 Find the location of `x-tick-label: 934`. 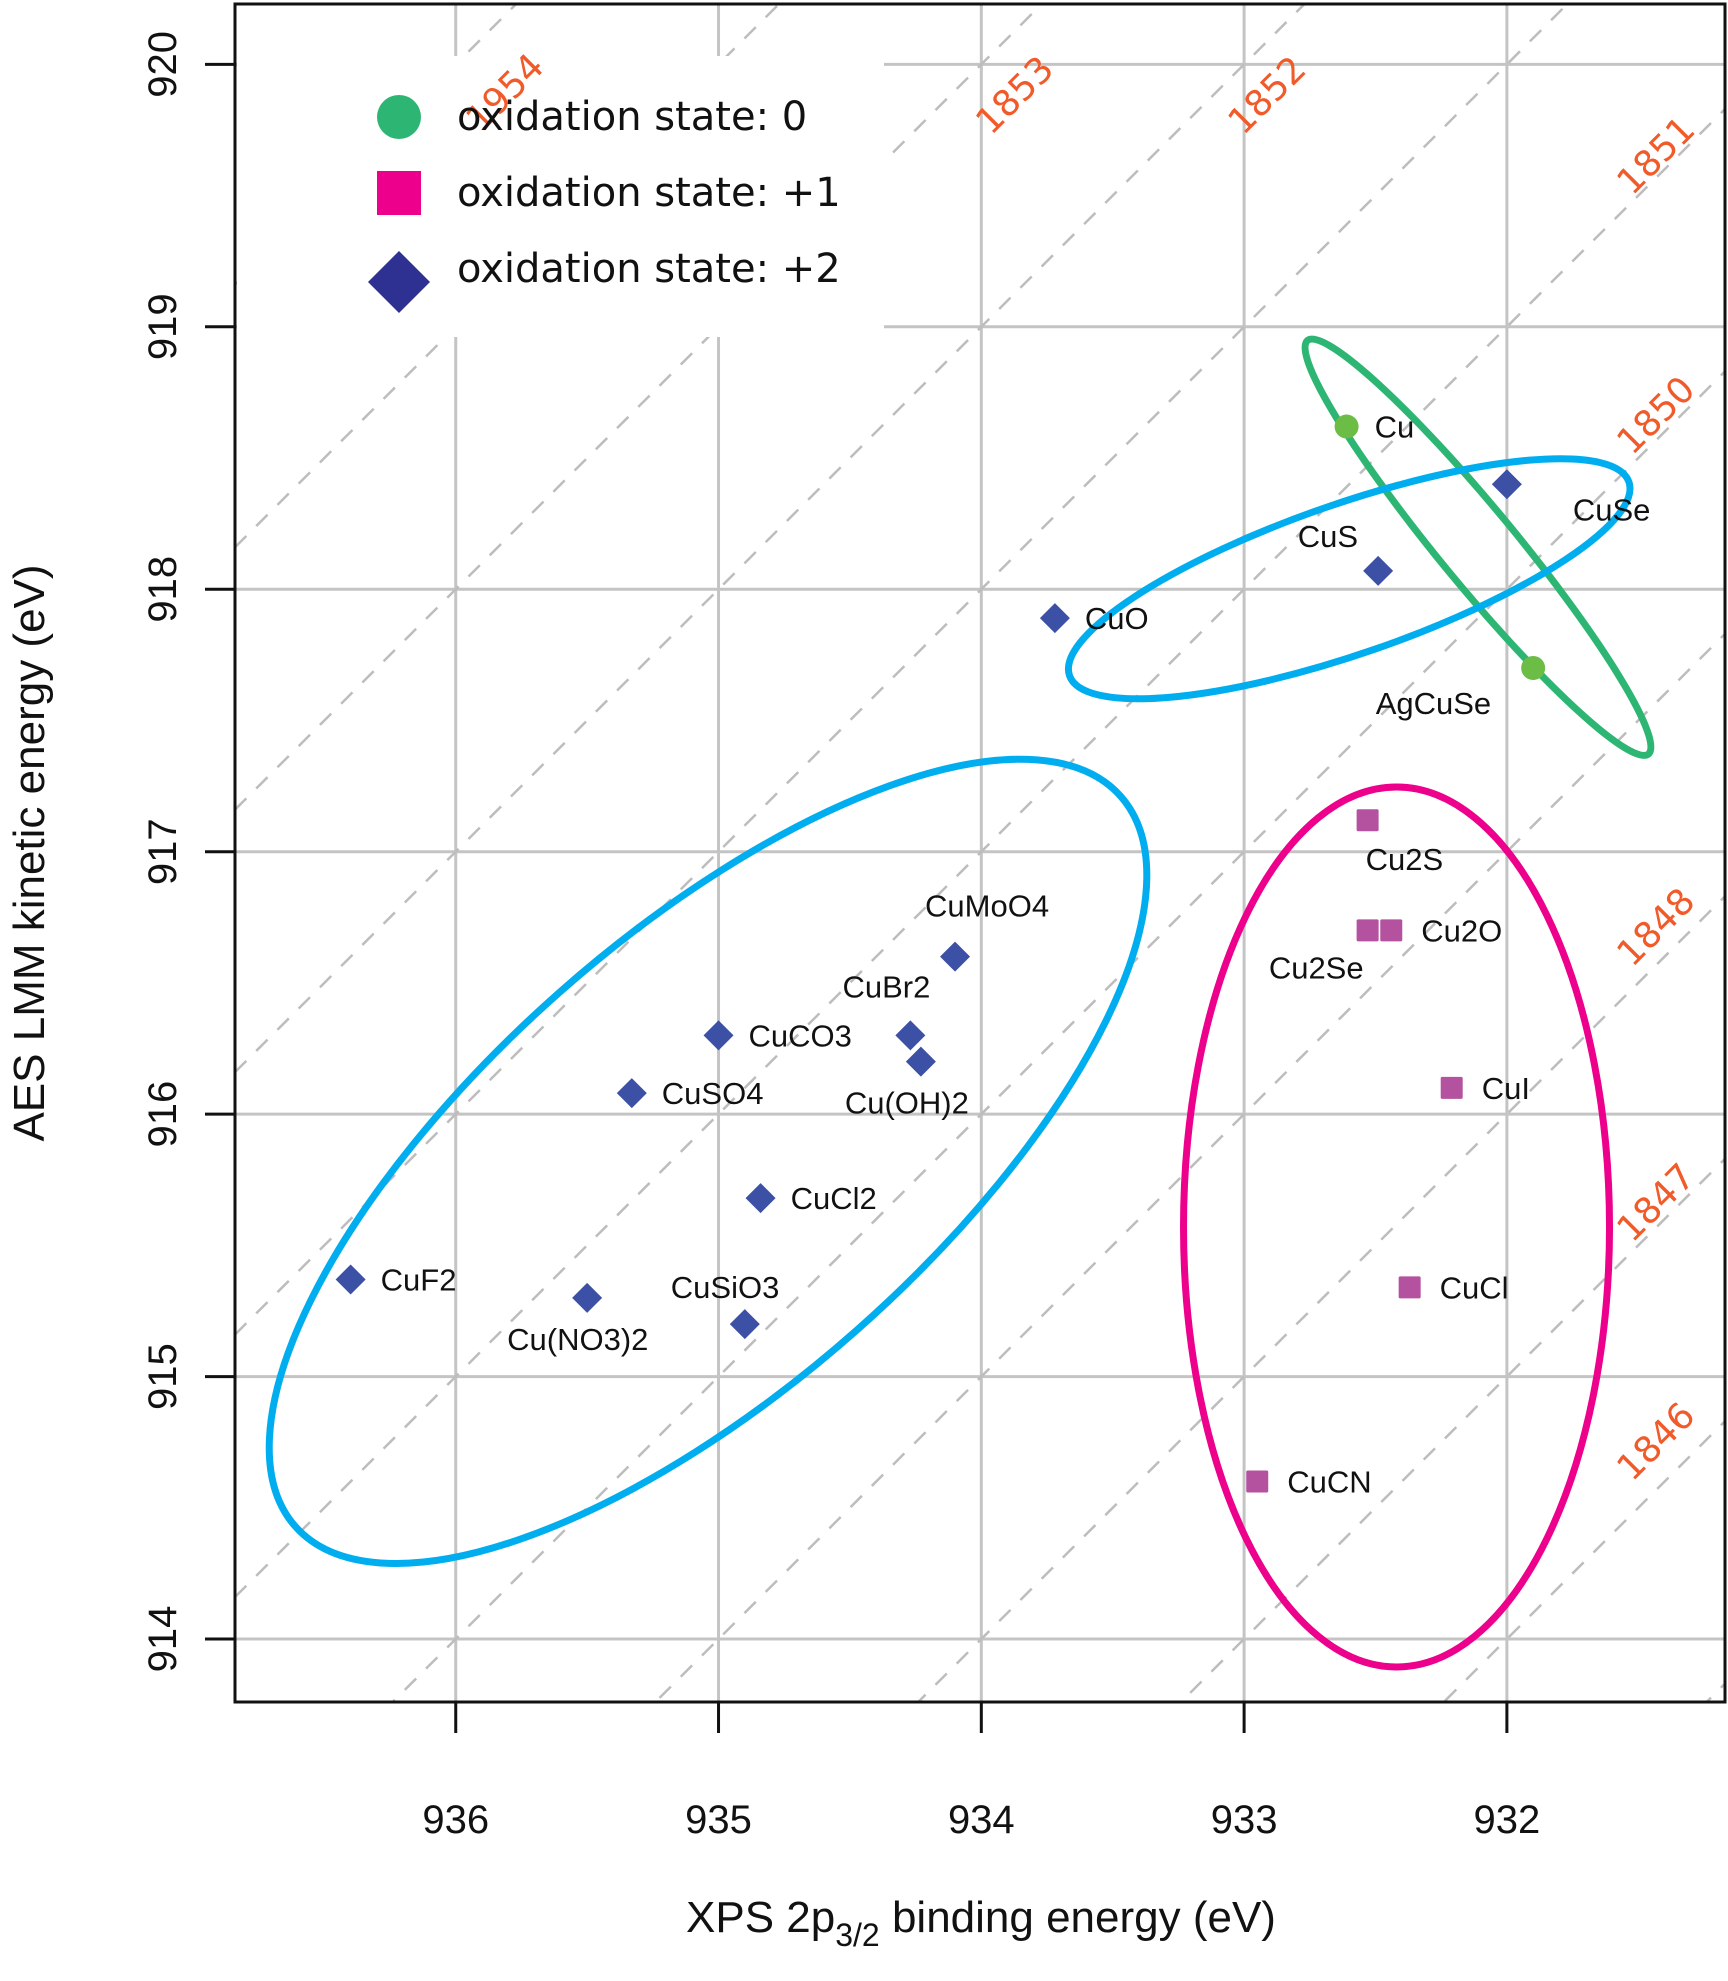

x-tick-label: 934 is located at coordinates (981, 1820).